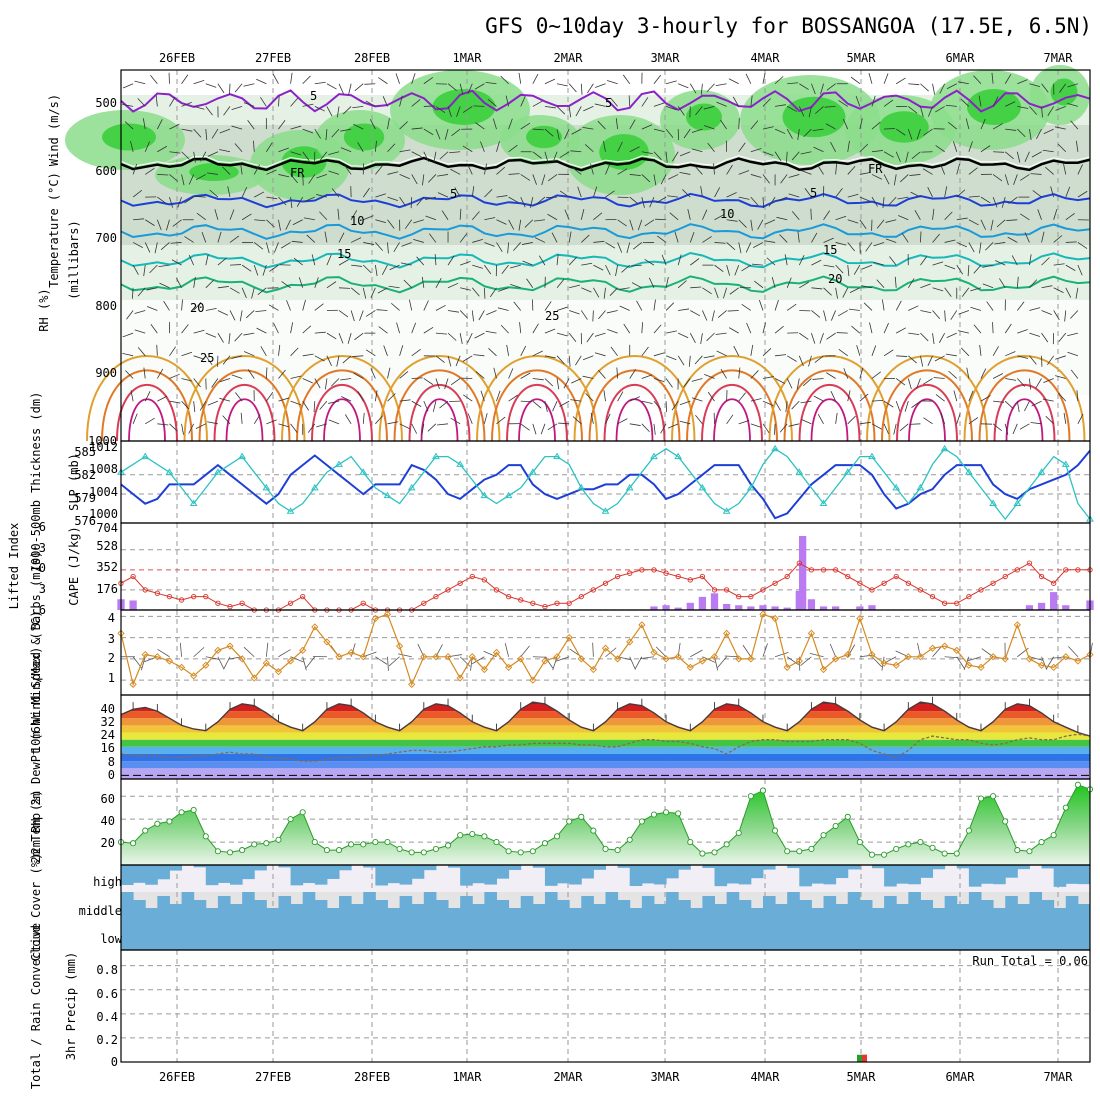  I want to click on y-tick-rh: 60, so click(108, 799).